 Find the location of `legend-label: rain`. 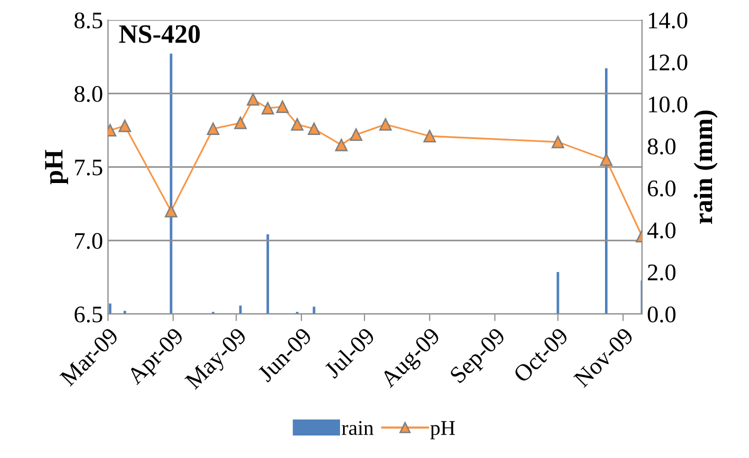

legend-label: rain is located at coordinates (358, 428).